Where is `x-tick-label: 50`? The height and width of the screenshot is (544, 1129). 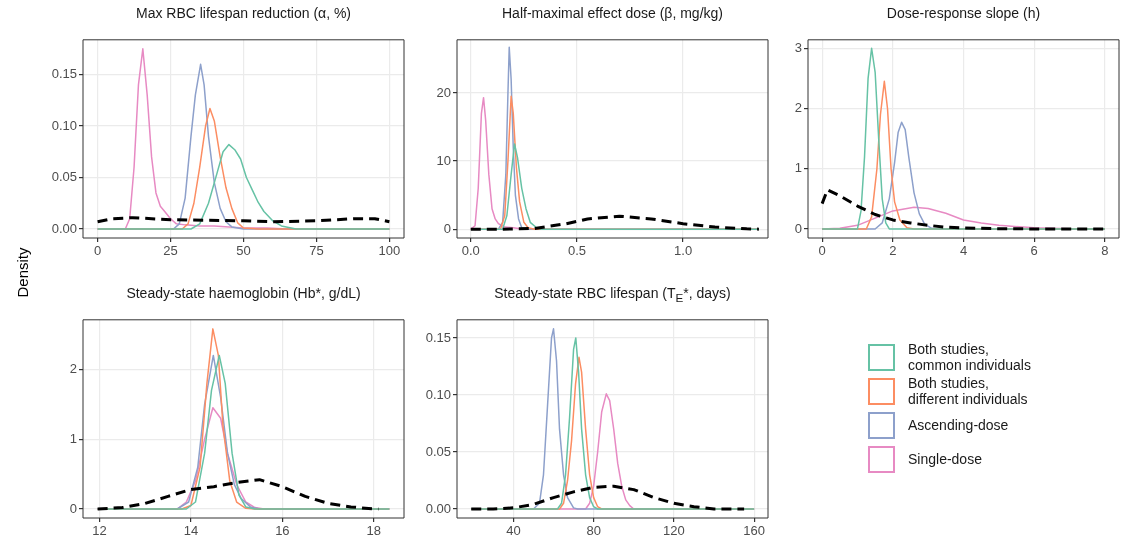 x-tick-label: 50 is located at coordinates (243, 251).